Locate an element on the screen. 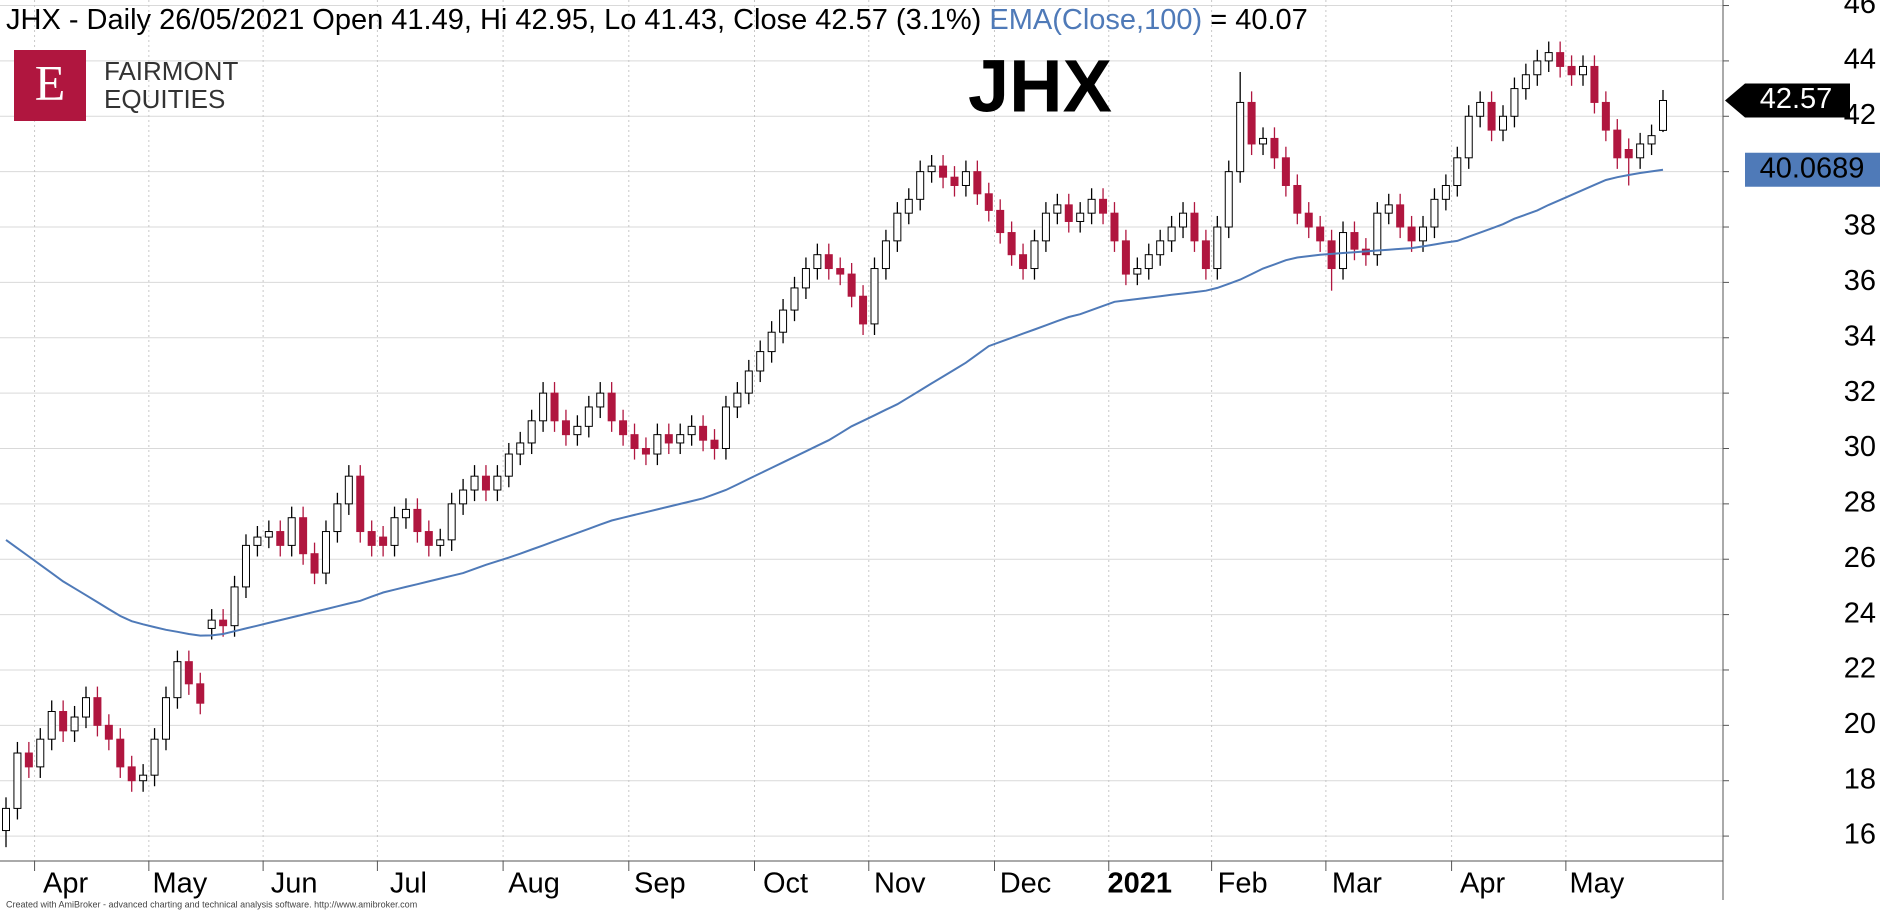 This screenshot has height=911, width=1880. y-tick-label: 24 is located at coordinates (1860, 613).